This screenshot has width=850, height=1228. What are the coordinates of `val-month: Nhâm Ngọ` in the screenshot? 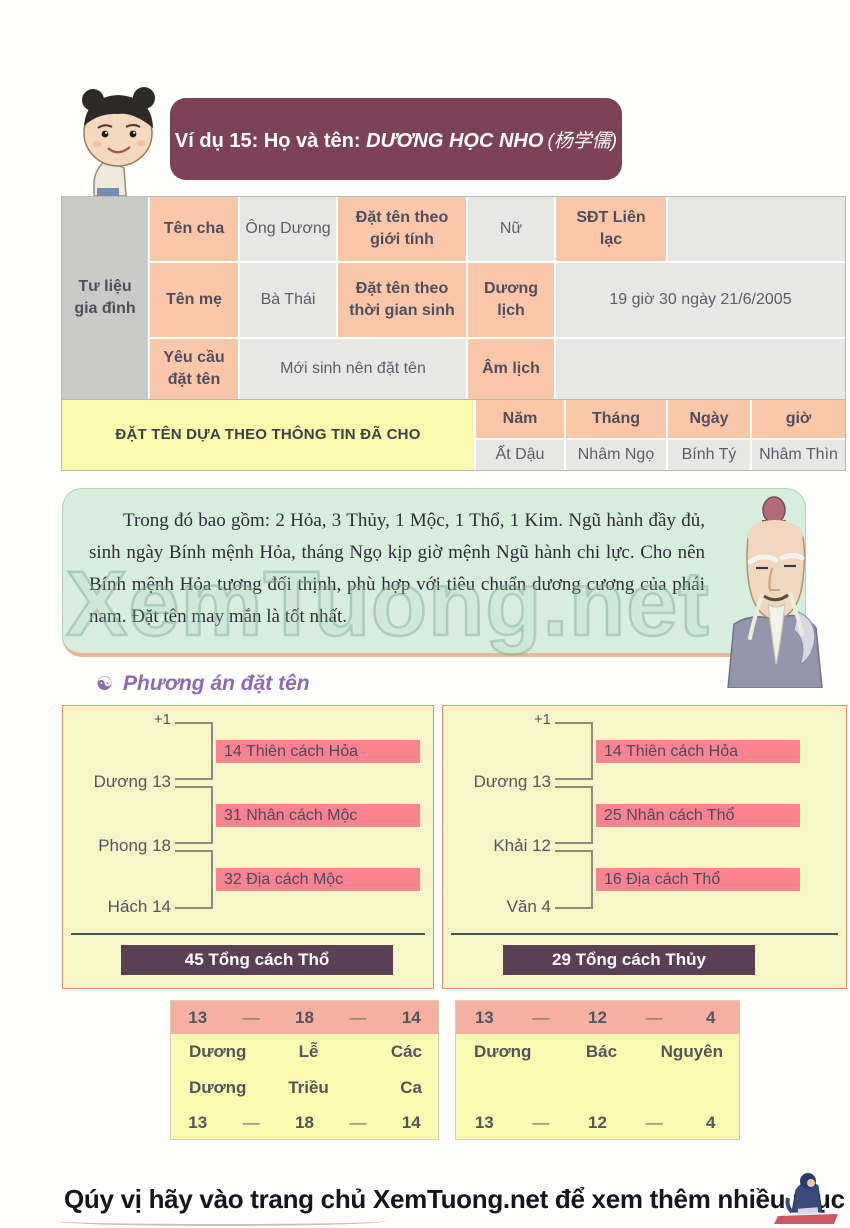 It's located at (616, 455).